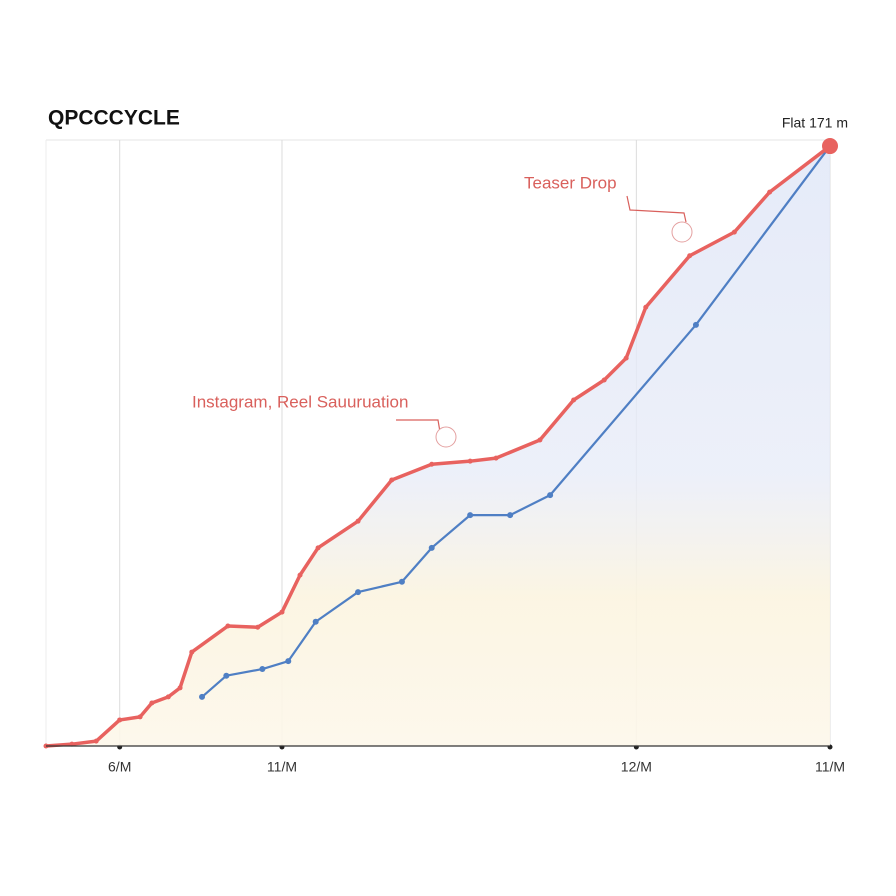 This screenshot has height=896, width=896. What do you see at coordinates (114, 118) in the screenshot?
I see `chart-title: QPCCCYCLE` at bounding box center [114, 118].